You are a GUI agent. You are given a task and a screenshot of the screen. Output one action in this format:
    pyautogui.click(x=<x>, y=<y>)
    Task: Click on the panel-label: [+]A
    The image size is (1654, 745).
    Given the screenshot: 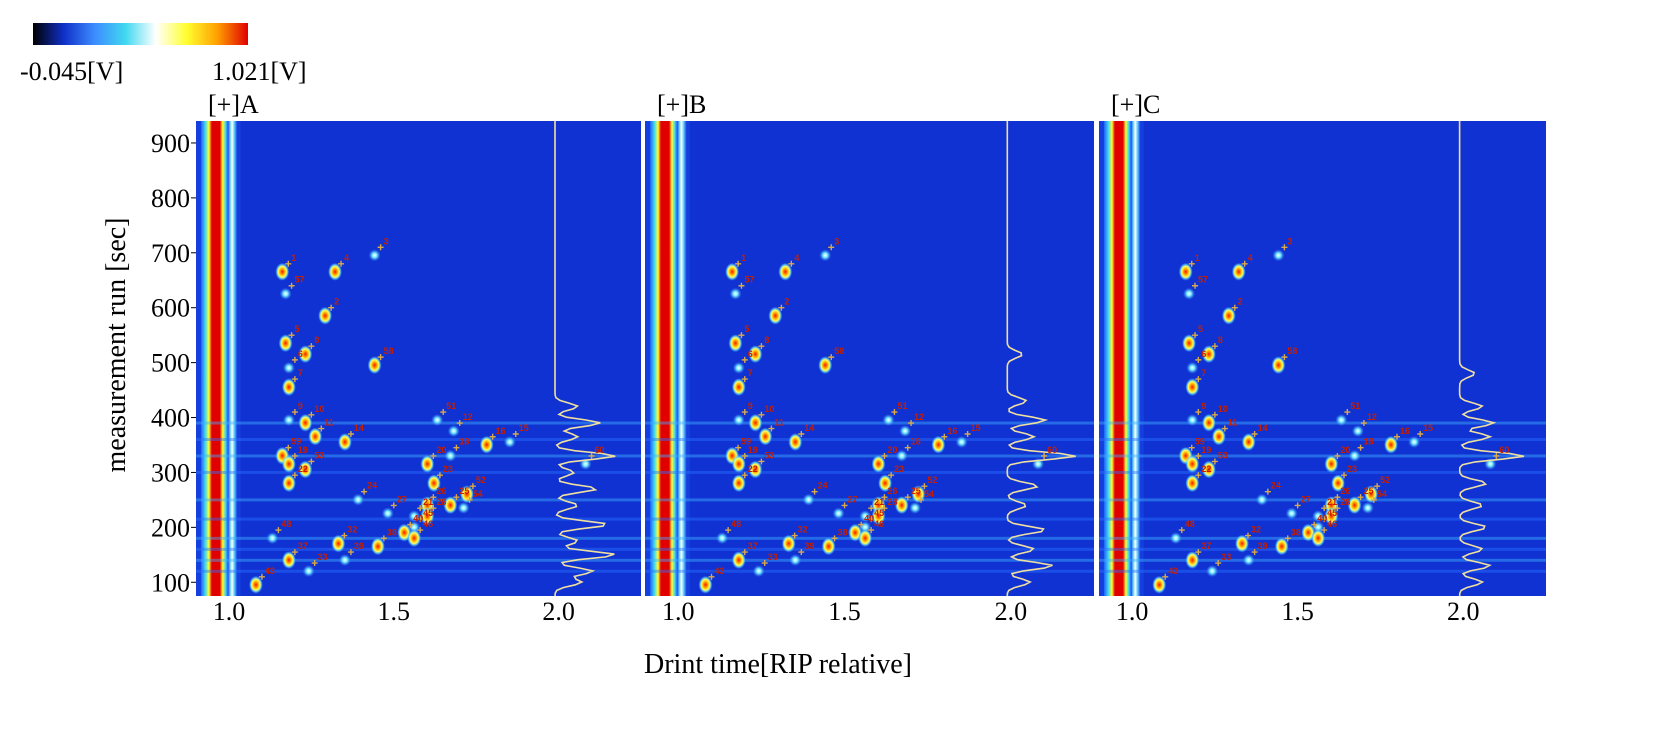 What is the action you would take?
    pyautogui.click(x=233, y=104)
    